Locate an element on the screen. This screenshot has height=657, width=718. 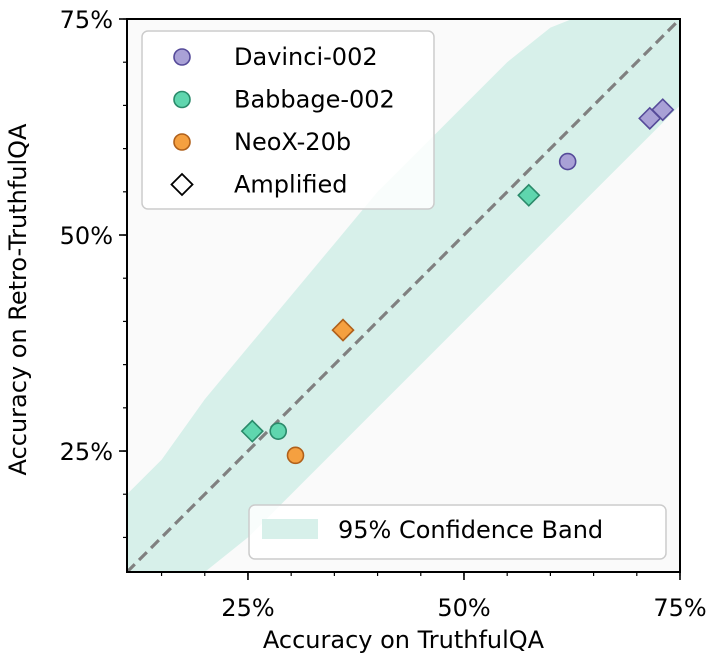
legend-label: Amplified is located at coordinates (290, 185).